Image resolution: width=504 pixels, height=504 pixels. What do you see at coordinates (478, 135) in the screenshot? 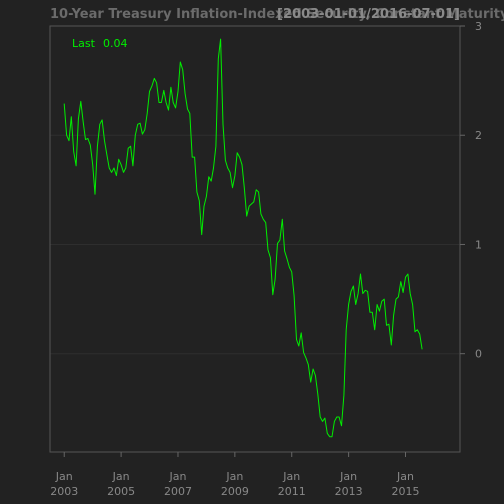
I see `y-tick-label: 2` at bounding box center [478, 135].